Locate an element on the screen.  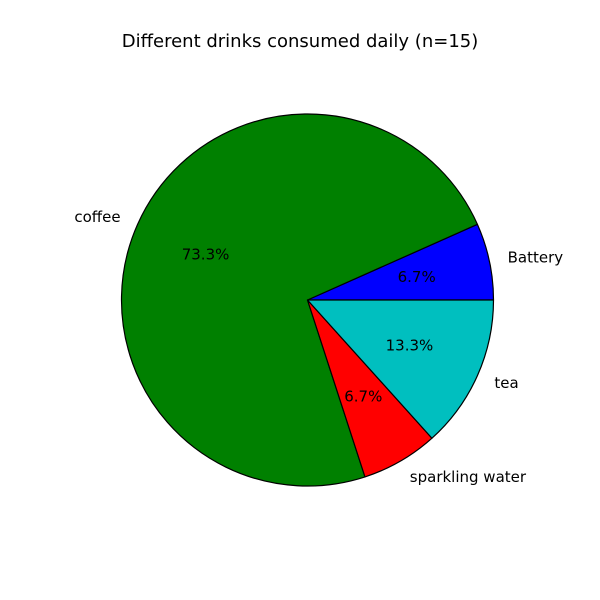
pct-label-tea: 13.3% is located at coordinates (410, 345).